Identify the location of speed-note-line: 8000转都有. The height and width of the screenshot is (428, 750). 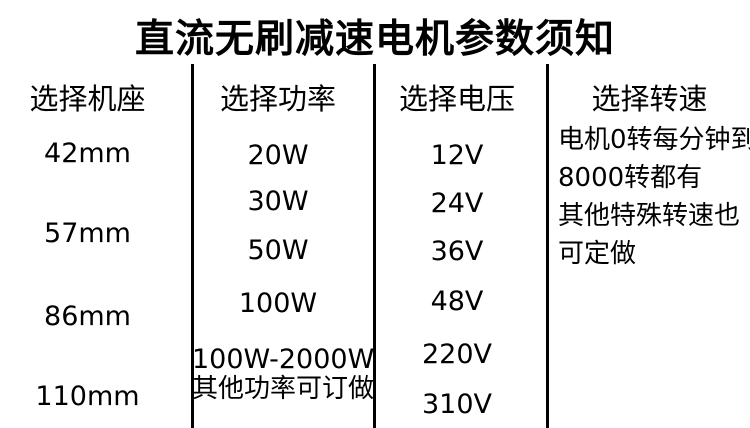
(630, 178).